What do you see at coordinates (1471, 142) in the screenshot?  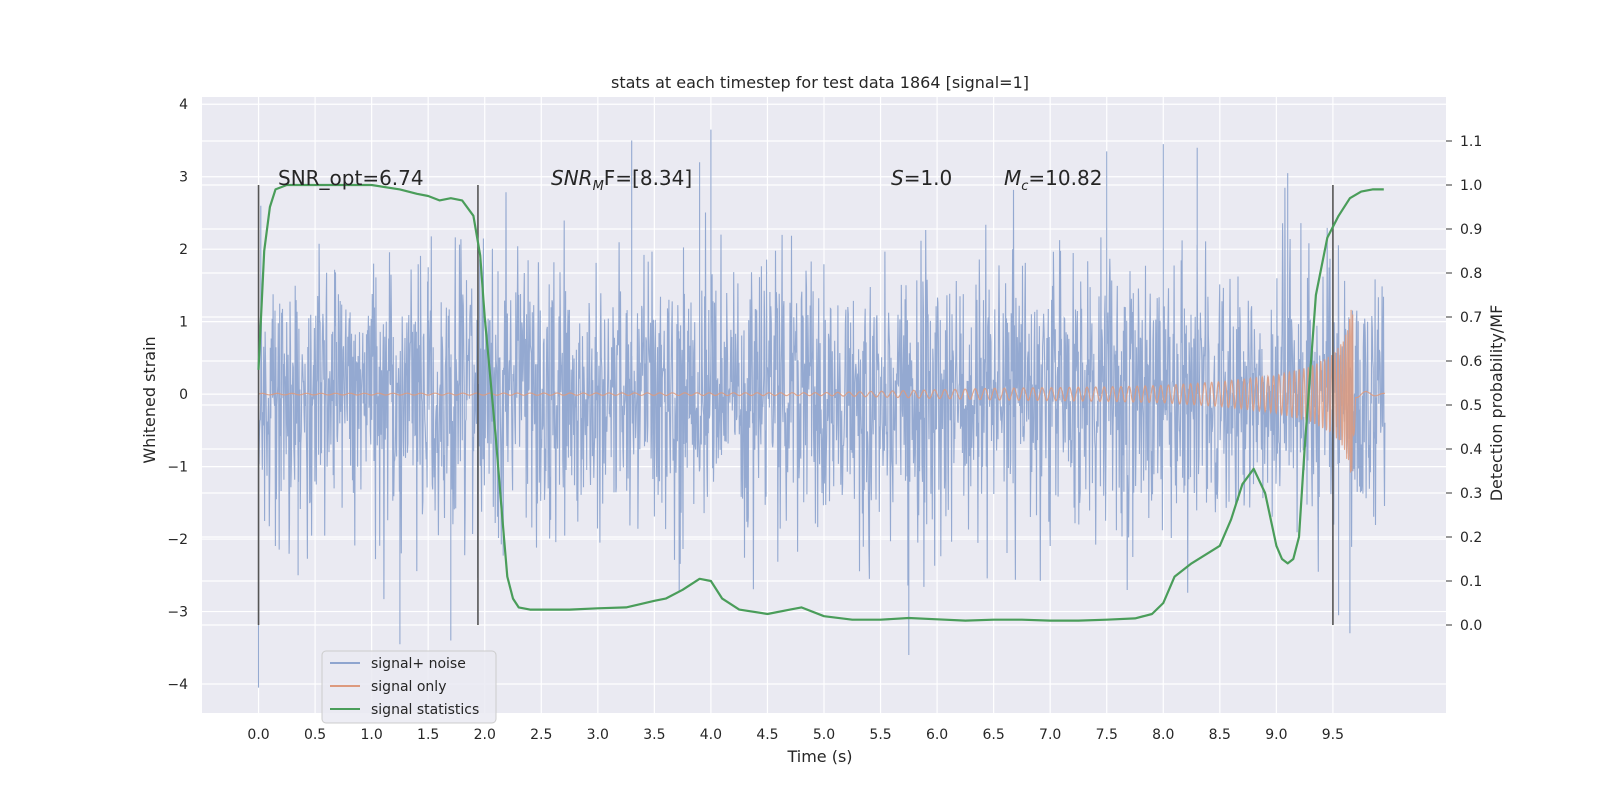 I see `y-right-tick-label: 1.1` at bounding box center [1471, 142].